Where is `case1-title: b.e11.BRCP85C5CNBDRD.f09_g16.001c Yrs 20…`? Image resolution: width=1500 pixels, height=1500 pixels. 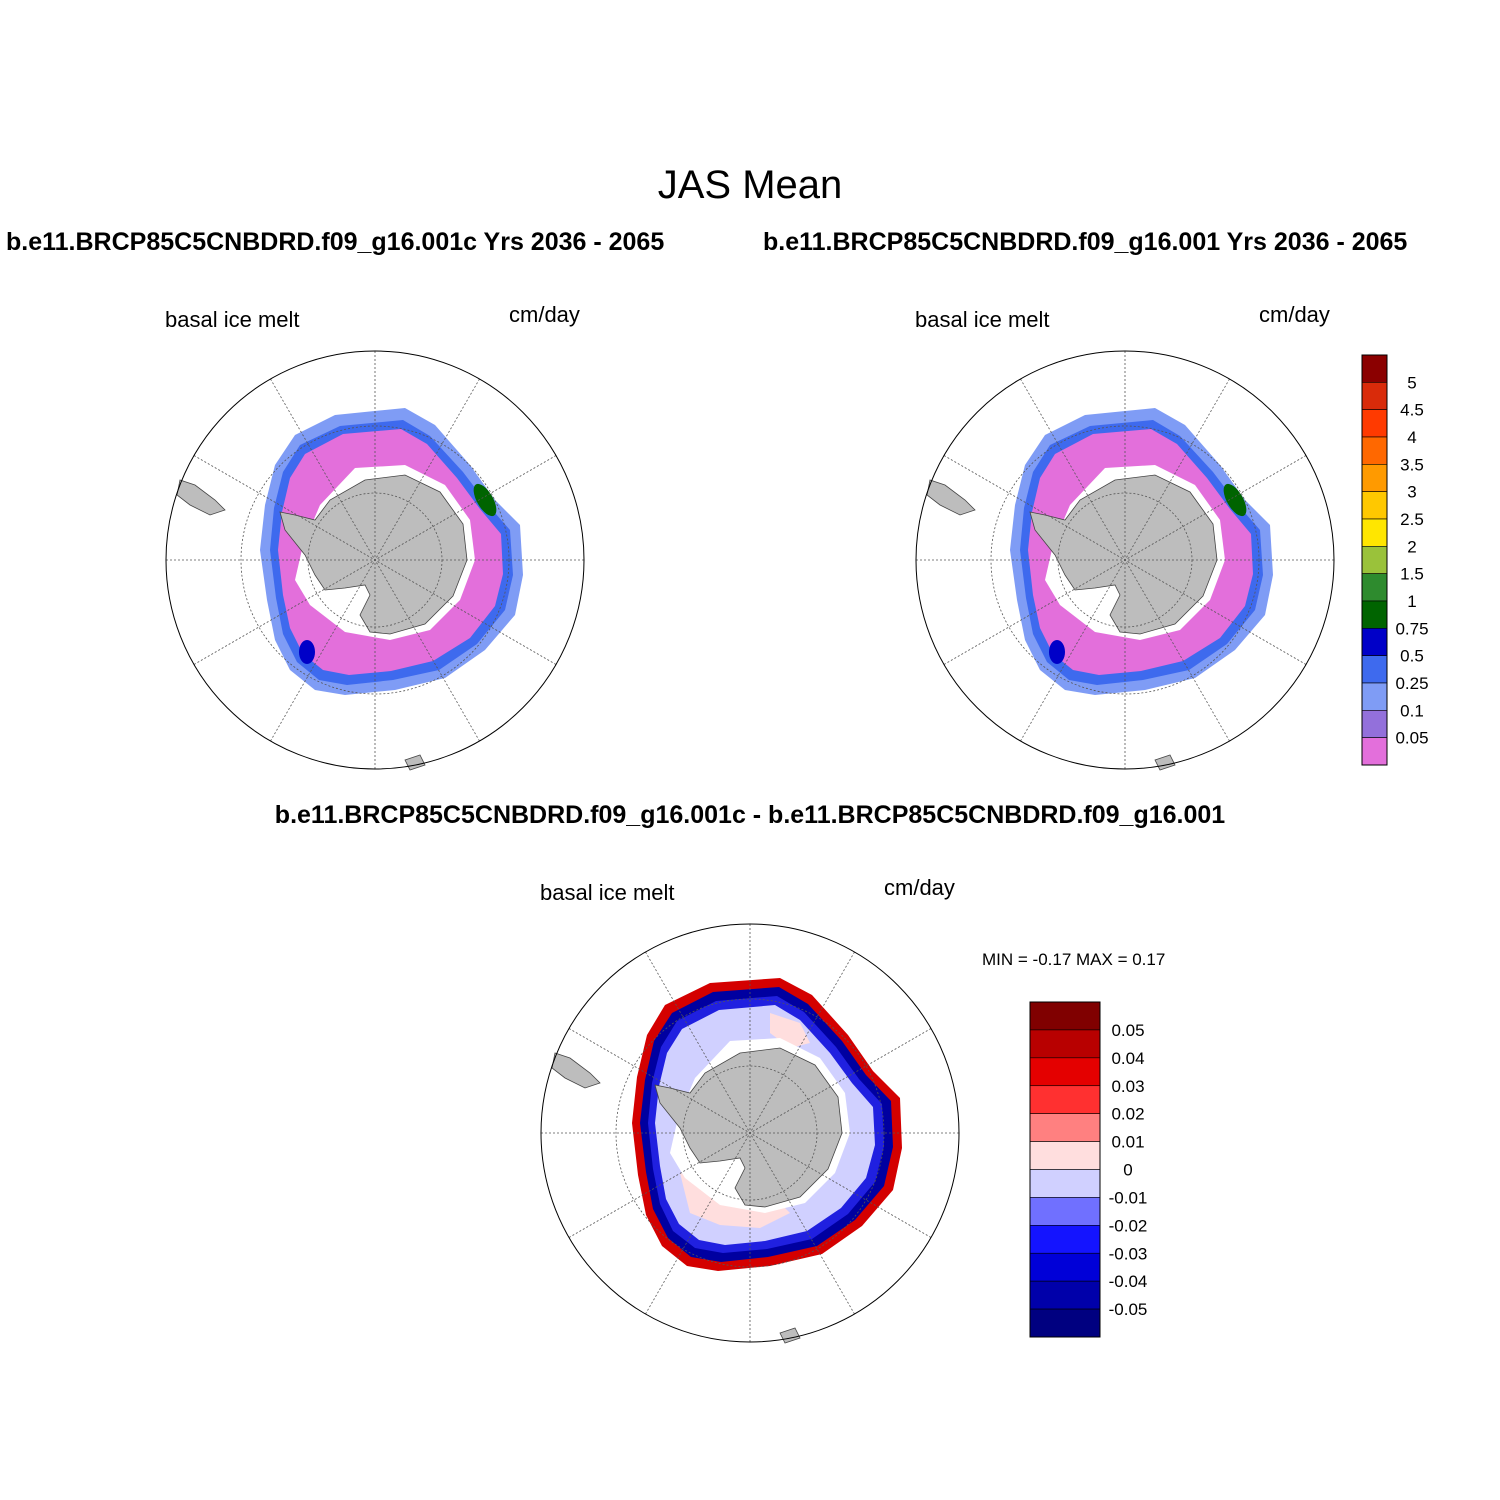 case1-title: b.e11.BRCP85C5CNBDRD.f09_g16.001c Yrs 20… is located at coordinates (335, 242).